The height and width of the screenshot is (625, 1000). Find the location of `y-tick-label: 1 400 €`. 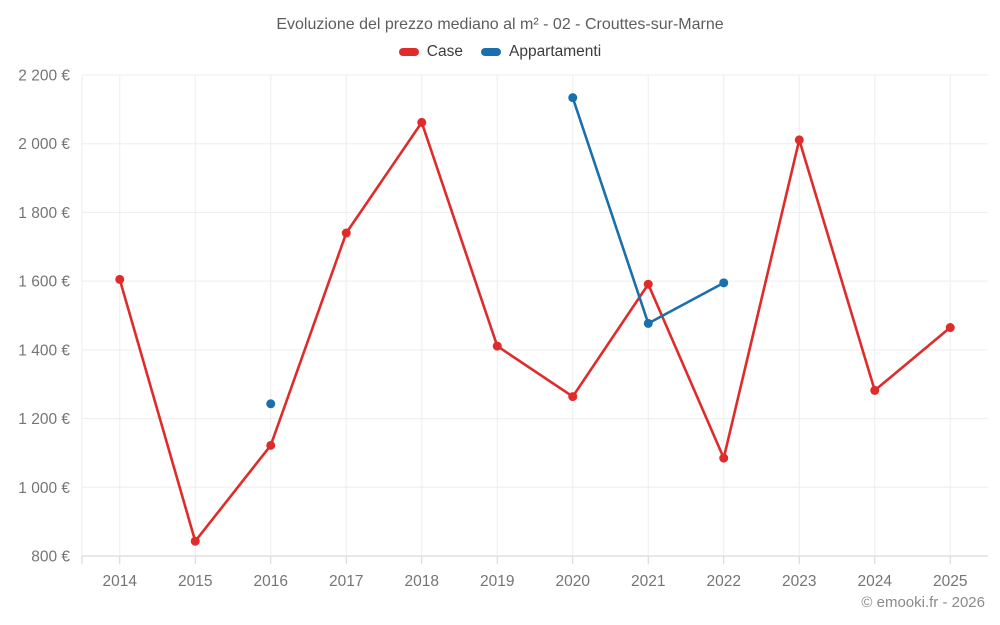

y-tick-label: 1 400 € is located at coordinates (44, 350).